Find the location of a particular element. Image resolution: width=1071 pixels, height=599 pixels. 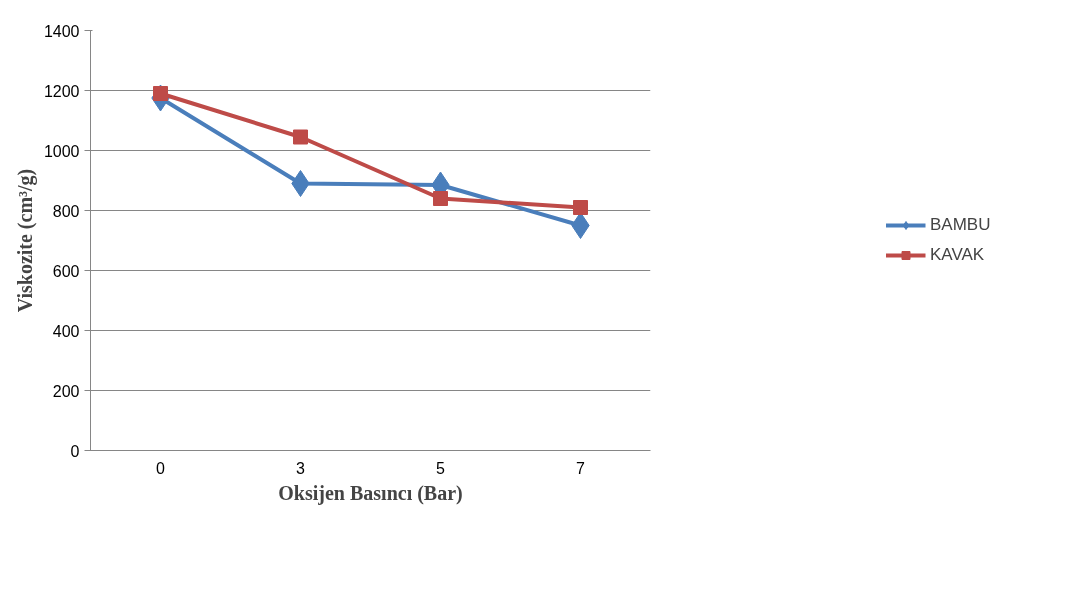

y-axis-title: Viskozite (cm³/g) is located at coordinates (25, 240).